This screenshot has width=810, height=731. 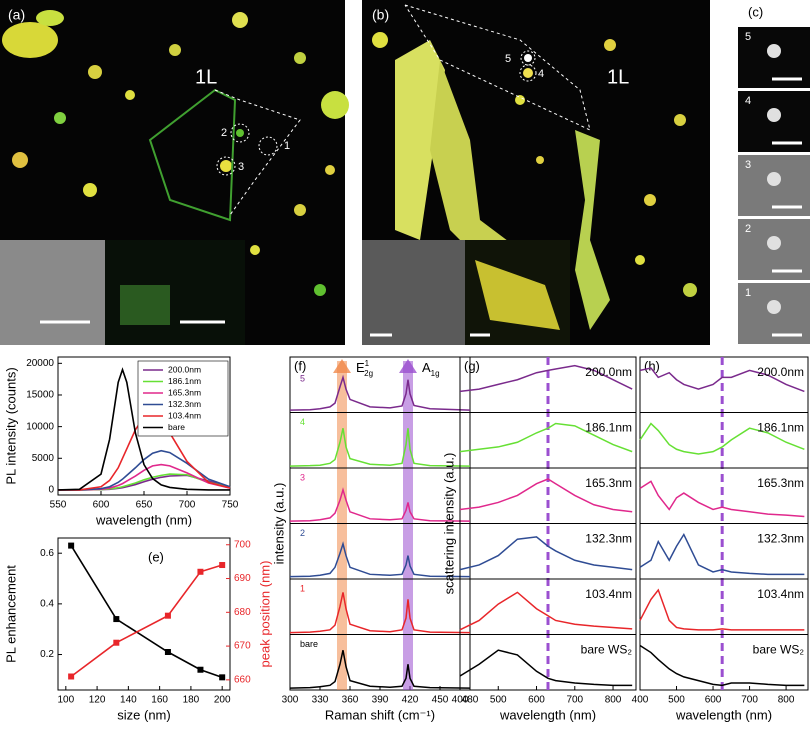 What do you see at coordinates (58, 505) in the screenshot?
I see `x-tick-label: 550` at bounding box center [58, 505].